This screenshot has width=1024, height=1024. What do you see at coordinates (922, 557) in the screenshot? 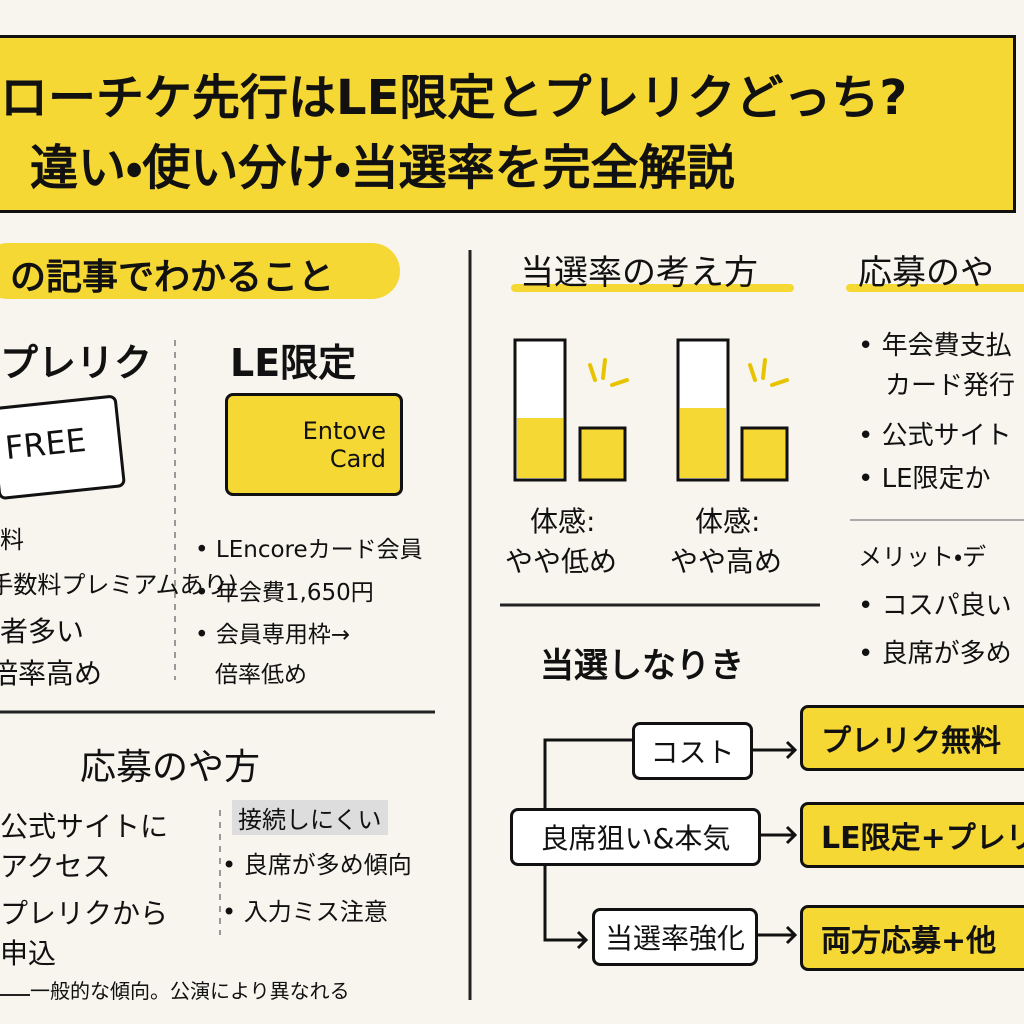
I see `subheading: メリット・デ` at bounding box center [922, 557].